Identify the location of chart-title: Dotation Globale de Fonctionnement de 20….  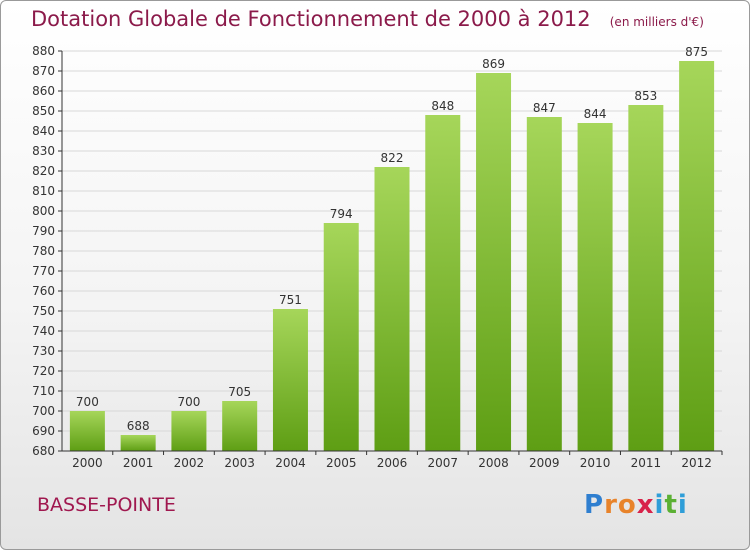
(367, 19).